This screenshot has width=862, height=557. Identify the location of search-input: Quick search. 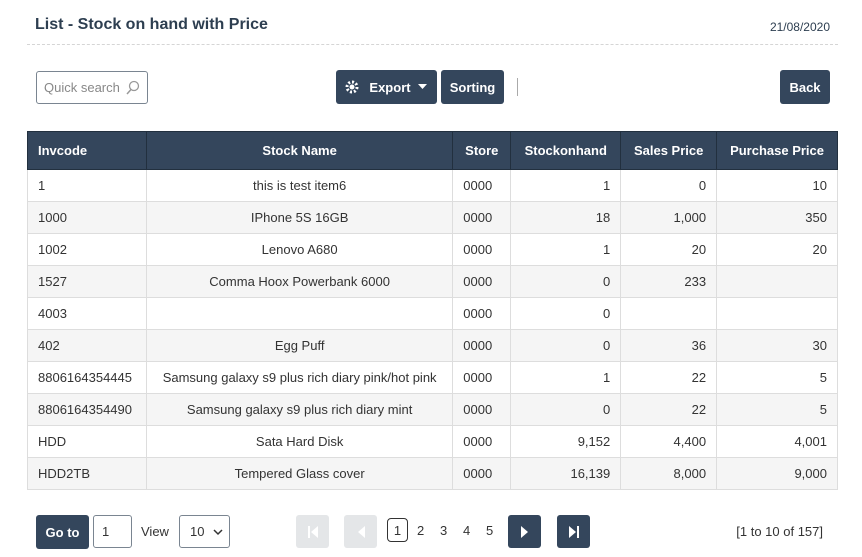
(92, 87).